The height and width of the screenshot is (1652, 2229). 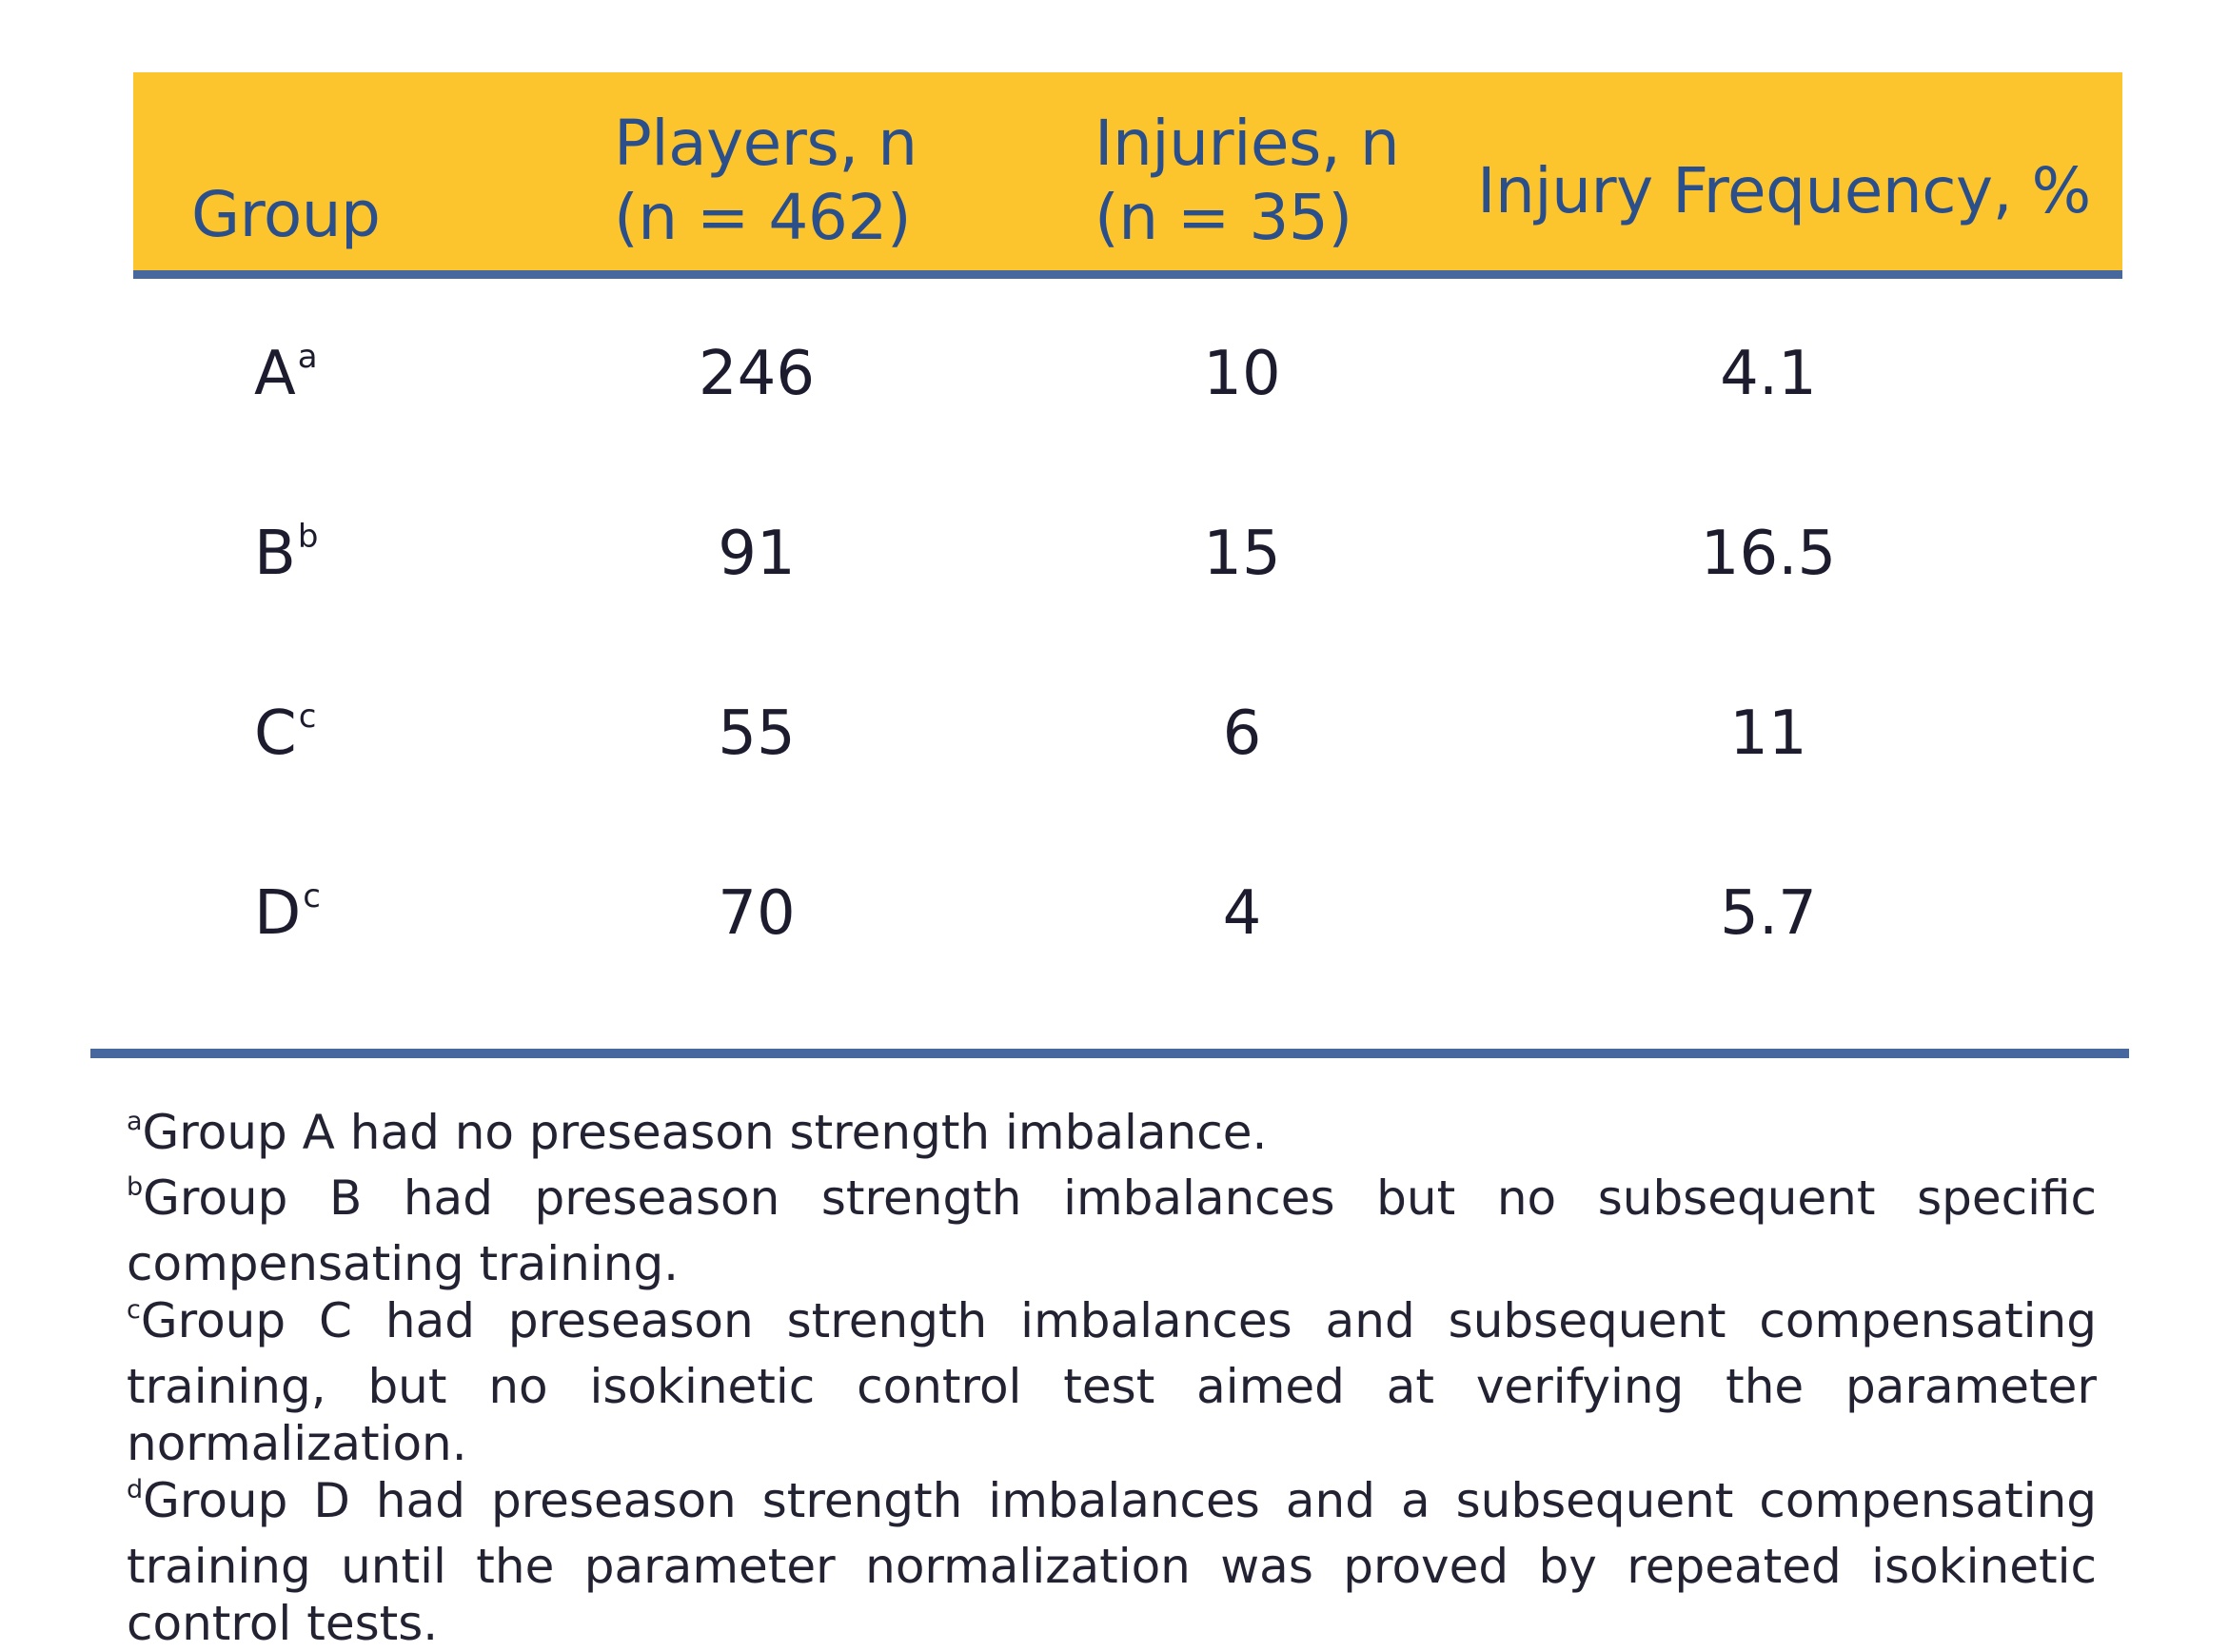 I want to click on group-letter: C, so click(x=275, y=734).